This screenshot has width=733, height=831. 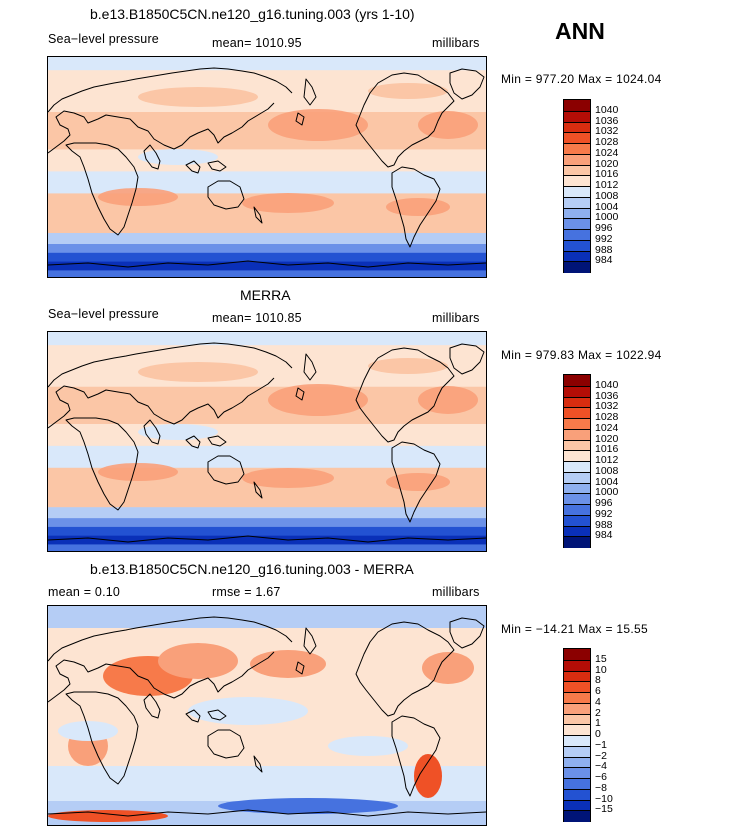 What do you see at coordinates (601, 777) in the screenshot?
I see `colorbar-tick-label: −6` at bounding box center [601, 777].